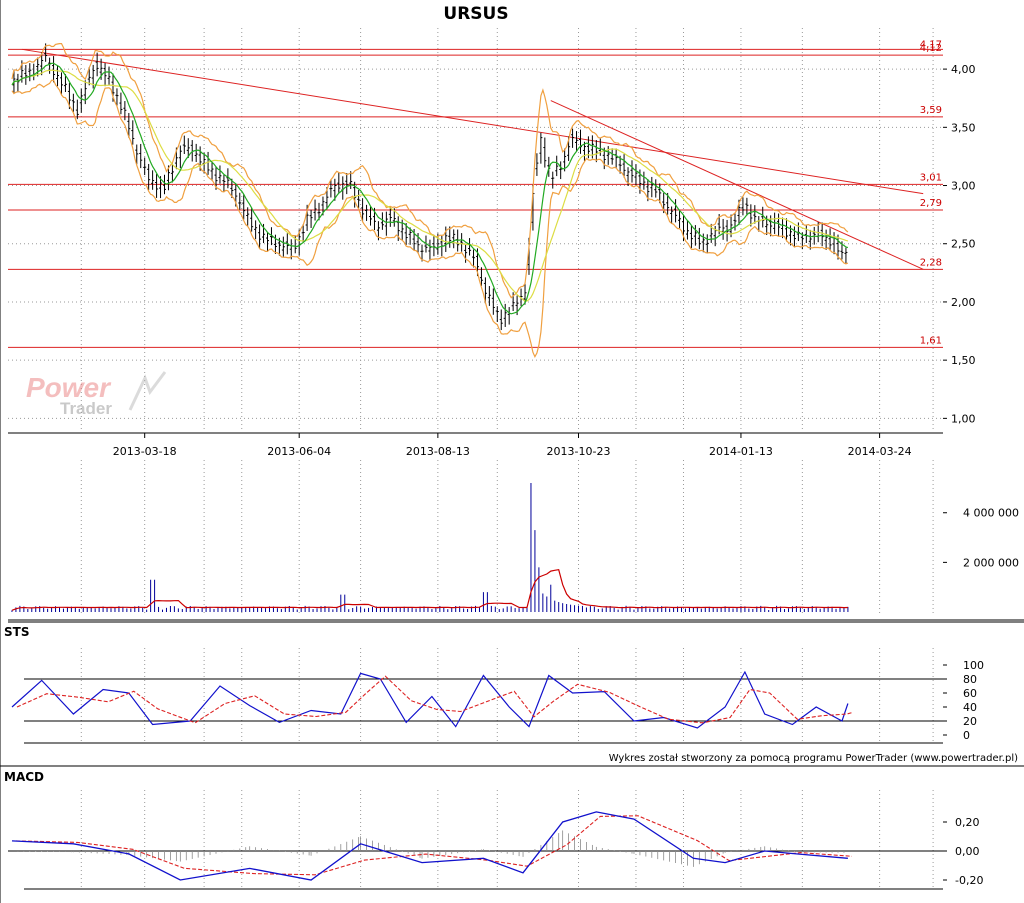 The image size is (1024, 903). Describe the element at coordinates (24, 777) in the screenshot. I see `macd-label: MACD` at that location.